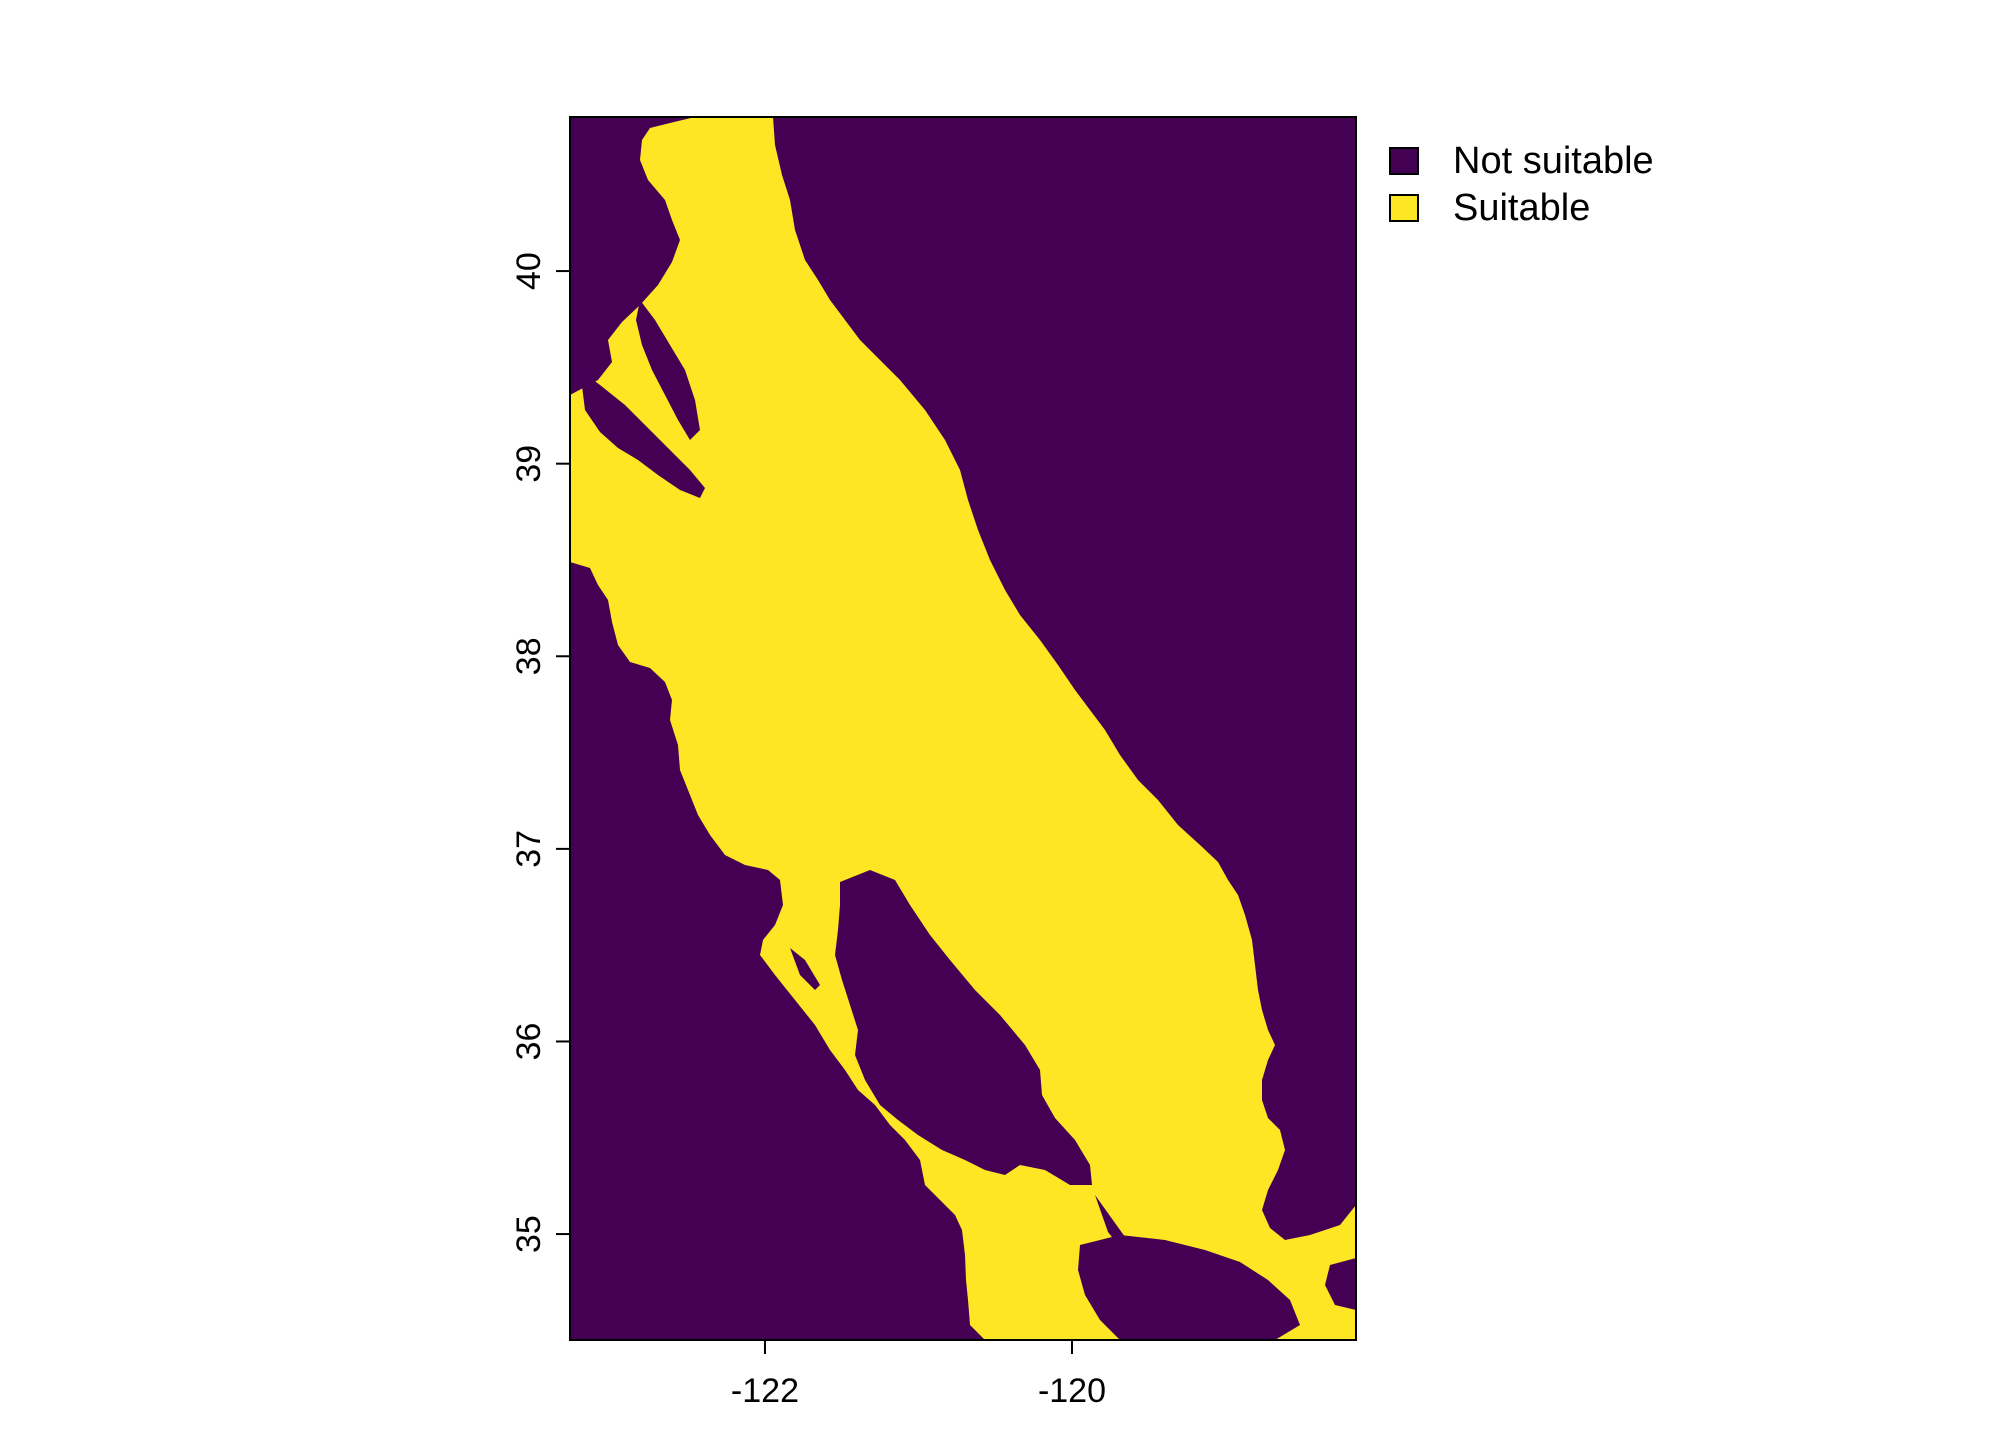 This screenshot has height=1440, width=2016. I want to click on y-axis: 35 36 37 38 39 40, so click(540, 752).